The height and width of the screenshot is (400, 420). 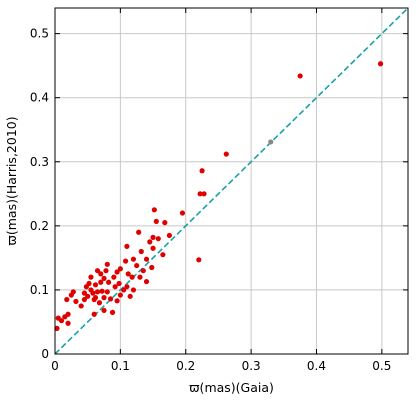 I want to click on y-axis-title: ϖ(mas)(Harris,2010), so click(x=11, y=180).